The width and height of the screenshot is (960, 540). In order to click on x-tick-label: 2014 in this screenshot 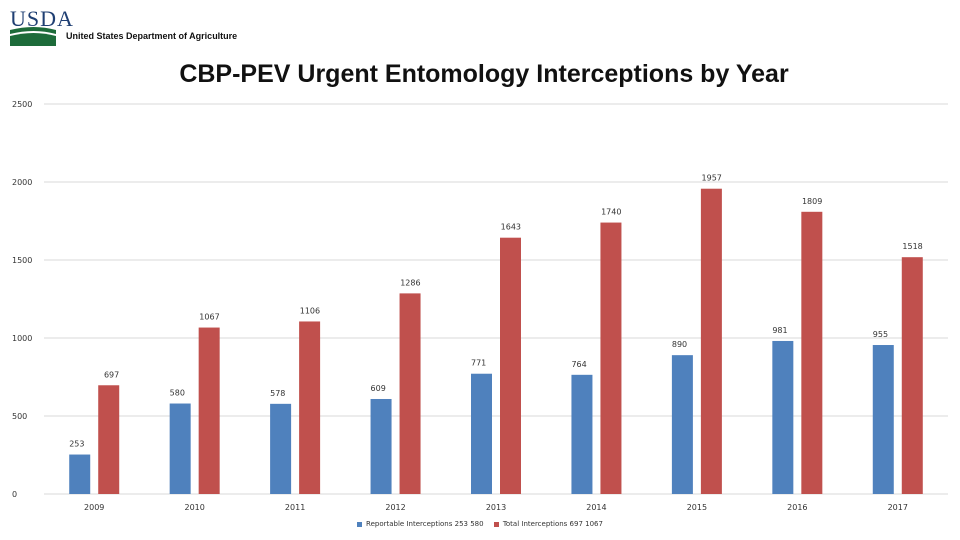, I will do `click(596, 507)`.